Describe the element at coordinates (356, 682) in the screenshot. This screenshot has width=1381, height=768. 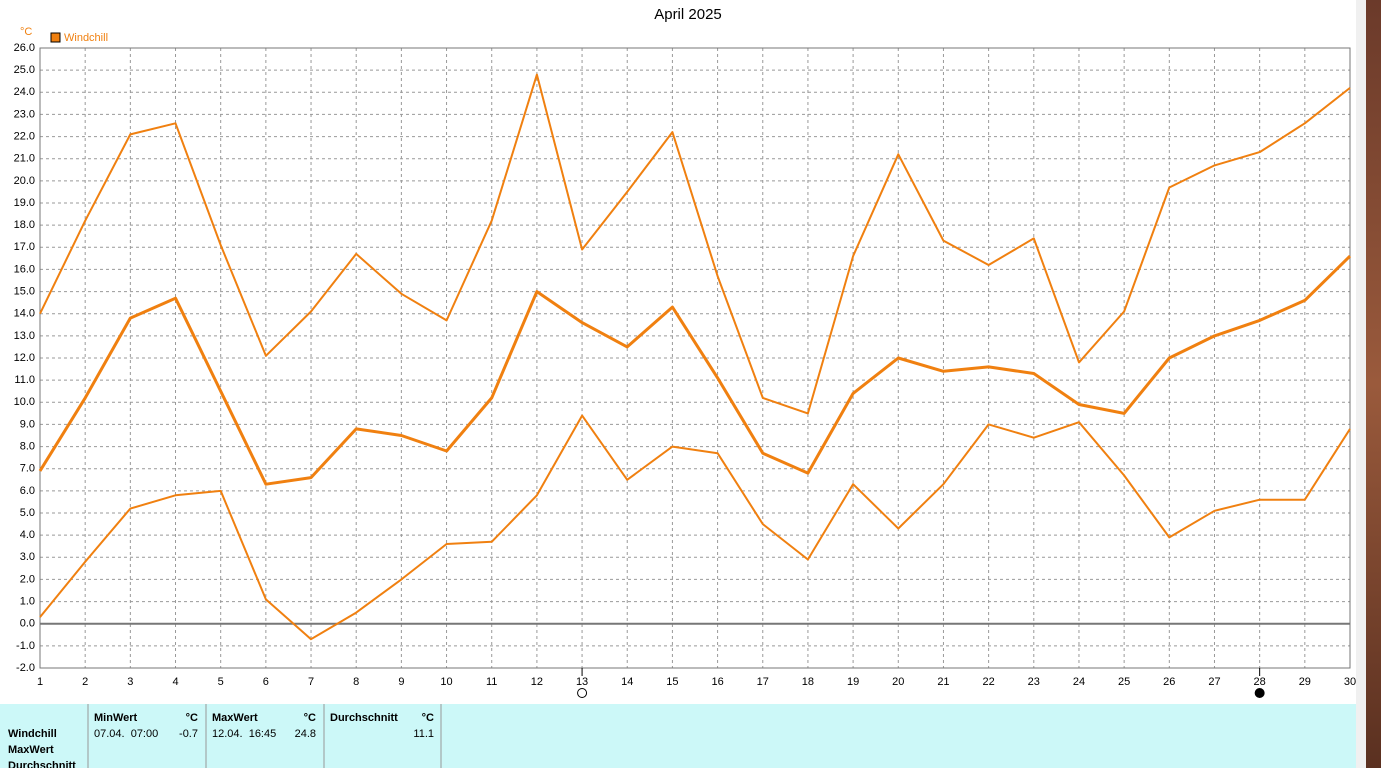
I see `x-tick-label: 8` at that location.